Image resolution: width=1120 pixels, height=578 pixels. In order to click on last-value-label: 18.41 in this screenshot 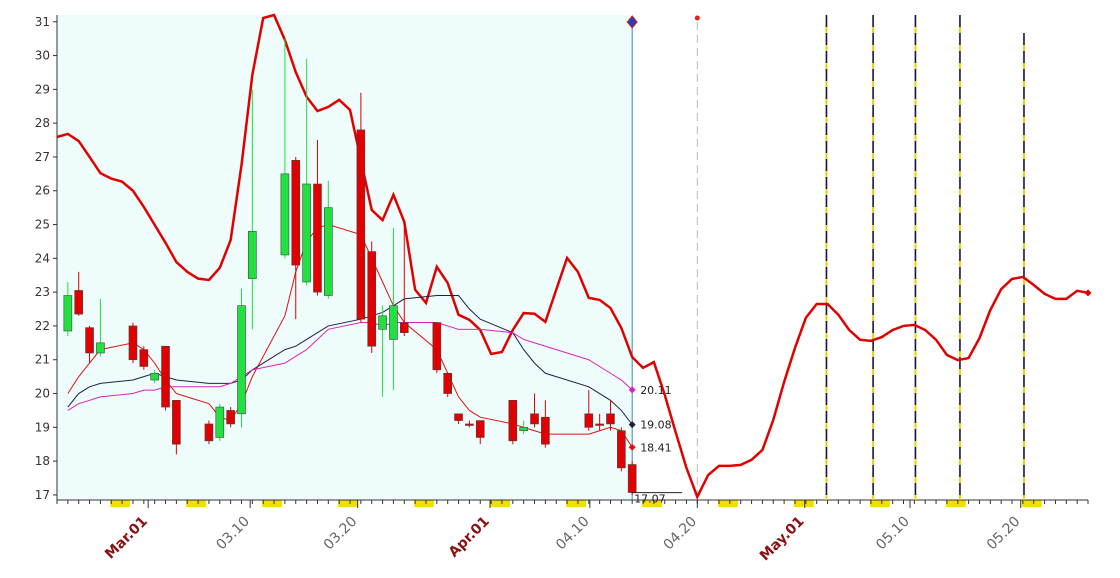, I will do `click(656, 447)`.